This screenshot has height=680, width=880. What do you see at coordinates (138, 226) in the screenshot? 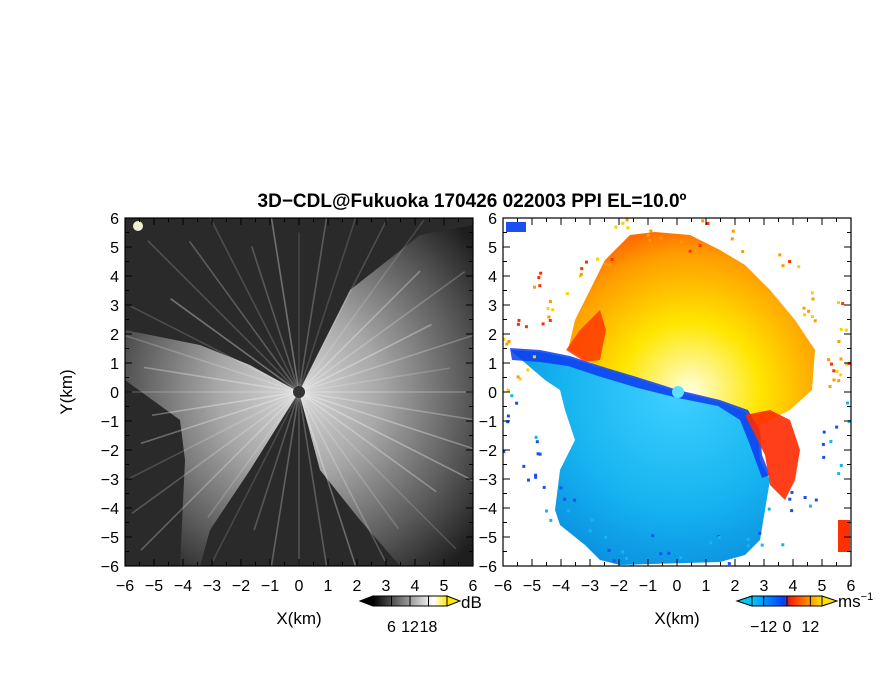
I see `corner-echo` at bounding box center [138, 226].